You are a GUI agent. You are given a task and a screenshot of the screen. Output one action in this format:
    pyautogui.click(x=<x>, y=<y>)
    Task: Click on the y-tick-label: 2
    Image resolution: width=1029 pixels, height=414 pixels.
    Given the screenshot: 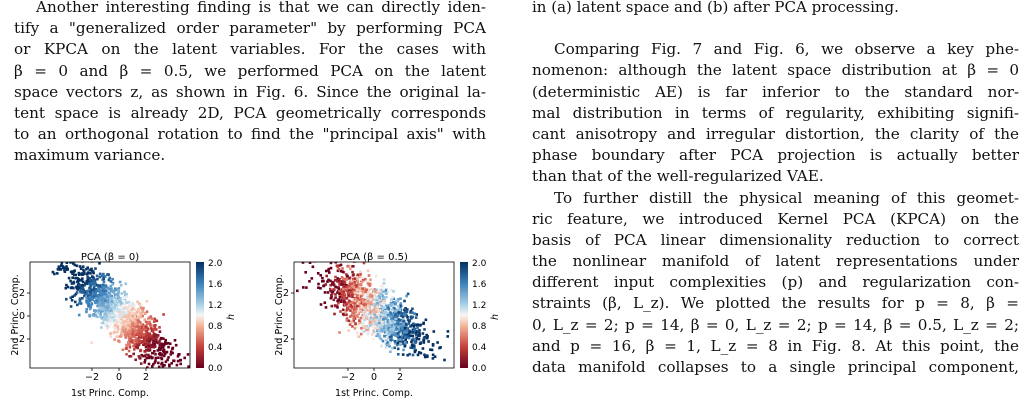 What is the action you would take?
    pyautogui.click(x=286, y=293)
    